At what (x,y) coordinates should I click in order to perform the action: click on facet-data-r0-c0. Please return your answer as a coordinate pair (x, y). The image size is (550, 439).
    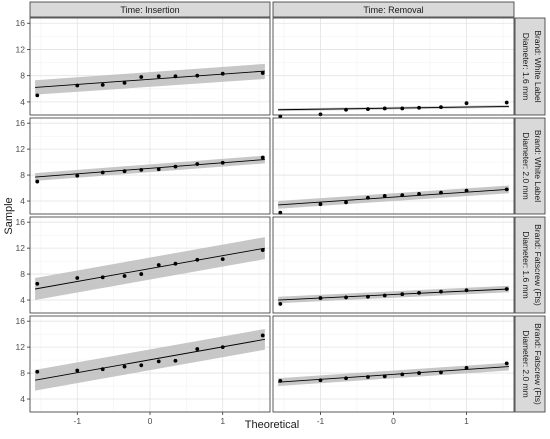
    Looking at the image, I should click on (150, 80).